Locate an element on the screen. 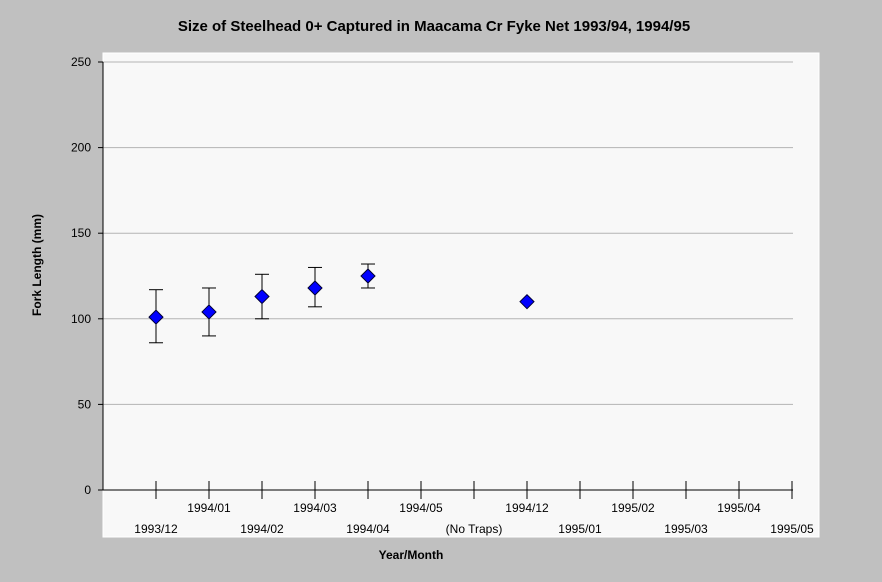 The height and width of the screenshot is (582, 882). x-axis-label: Year/Month is located at coordinates (411, 555).